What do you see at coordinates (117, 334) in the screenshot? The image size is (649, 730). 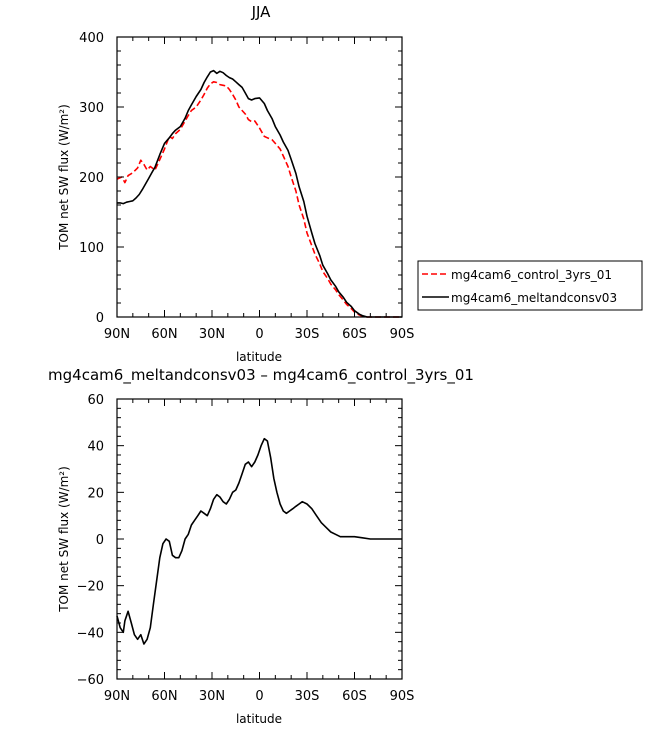 I see `top-chart-x-tick-label: 90N` at bounding box center [117, 334].